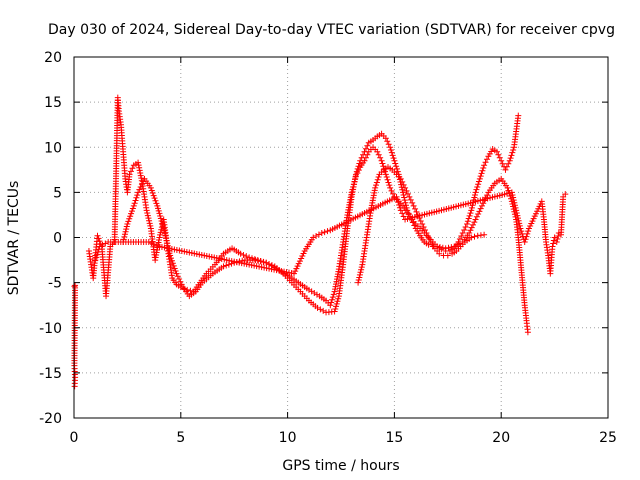 The image size is (640, 480). Describe the element at coordinates (394, 438) in the screenshot. I see `x-tick-label: 15` at that location.